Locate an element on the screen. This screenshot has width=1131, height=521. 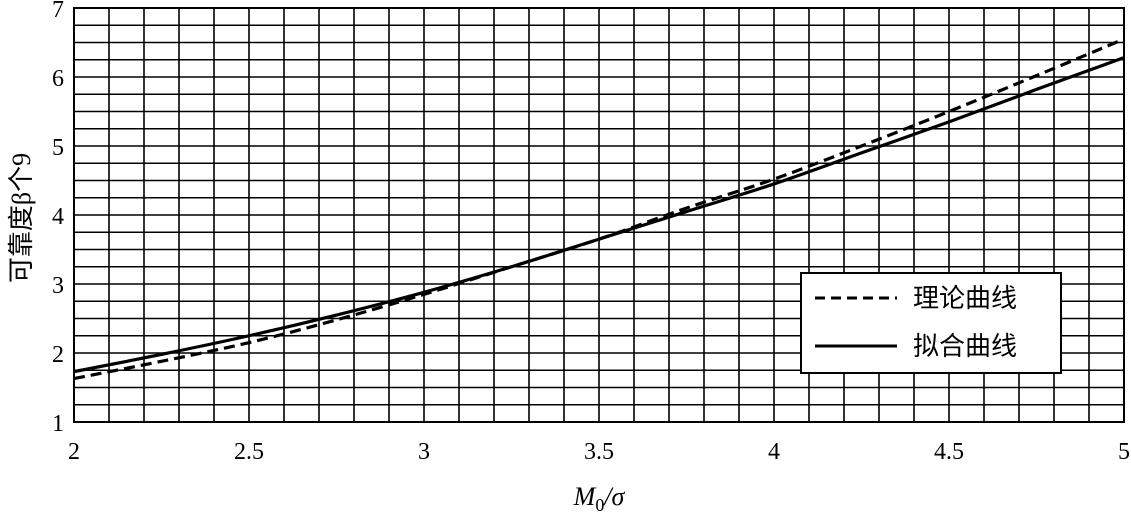
x-tick-label: 5 is located at coordinates (1124, 452).